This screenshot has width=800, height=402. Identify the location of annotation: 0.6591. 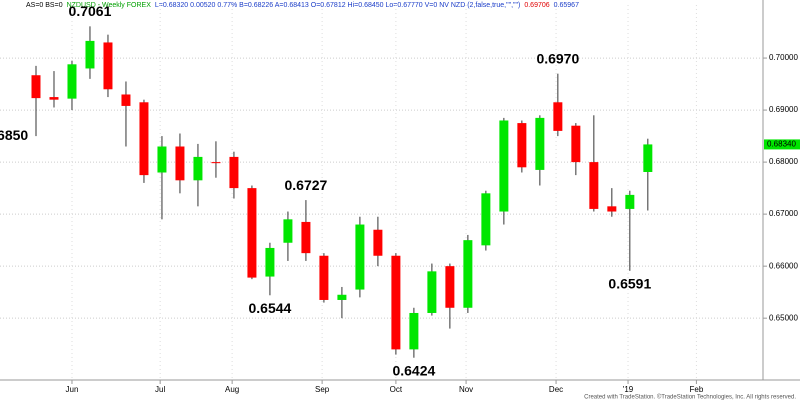
(629, 284).